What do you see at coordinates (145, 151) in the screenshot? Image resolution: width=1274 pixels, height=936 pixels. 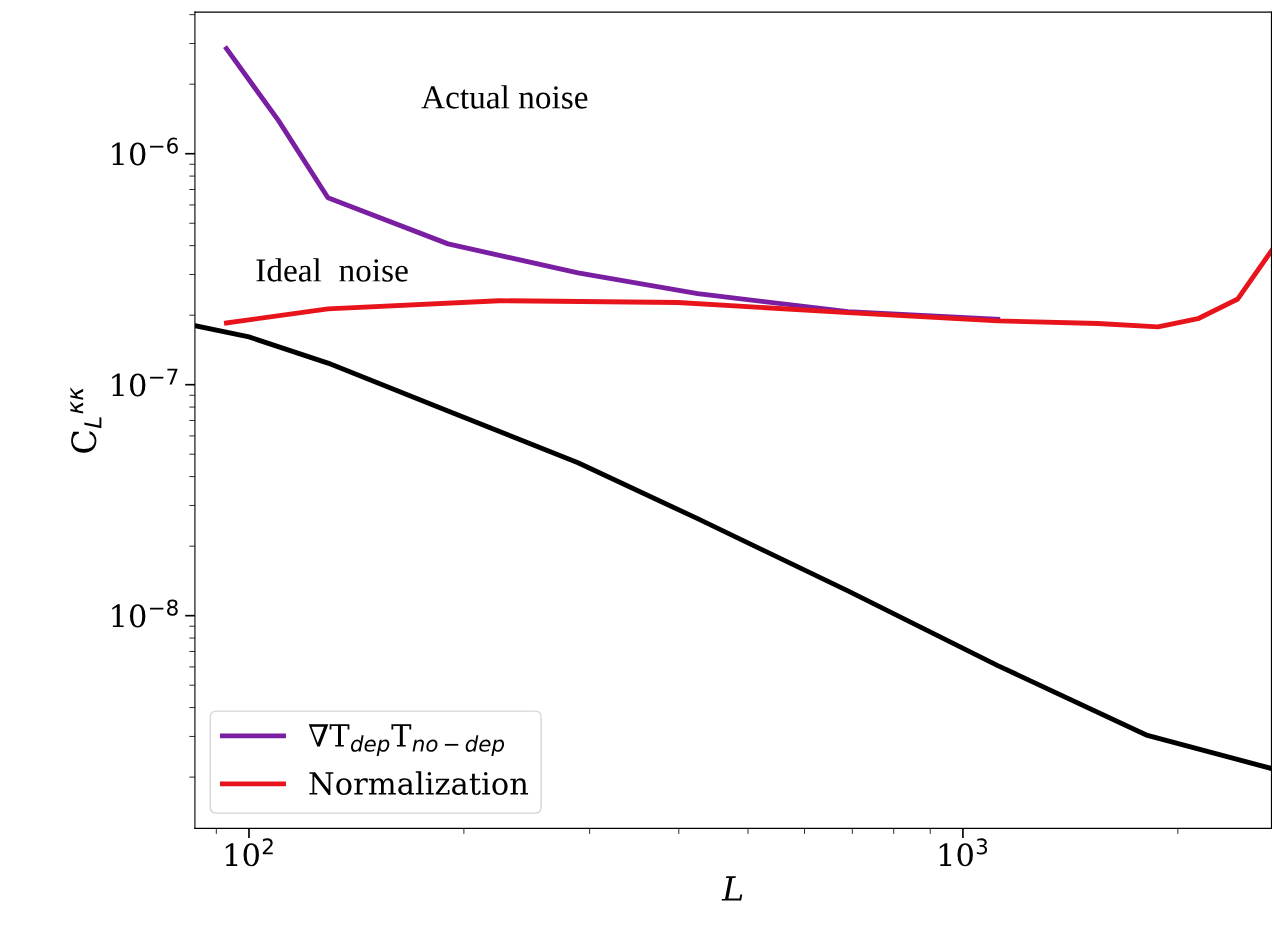 I see `y-tick-label: 10$^{−6}$` at bounding box center [145, 151].